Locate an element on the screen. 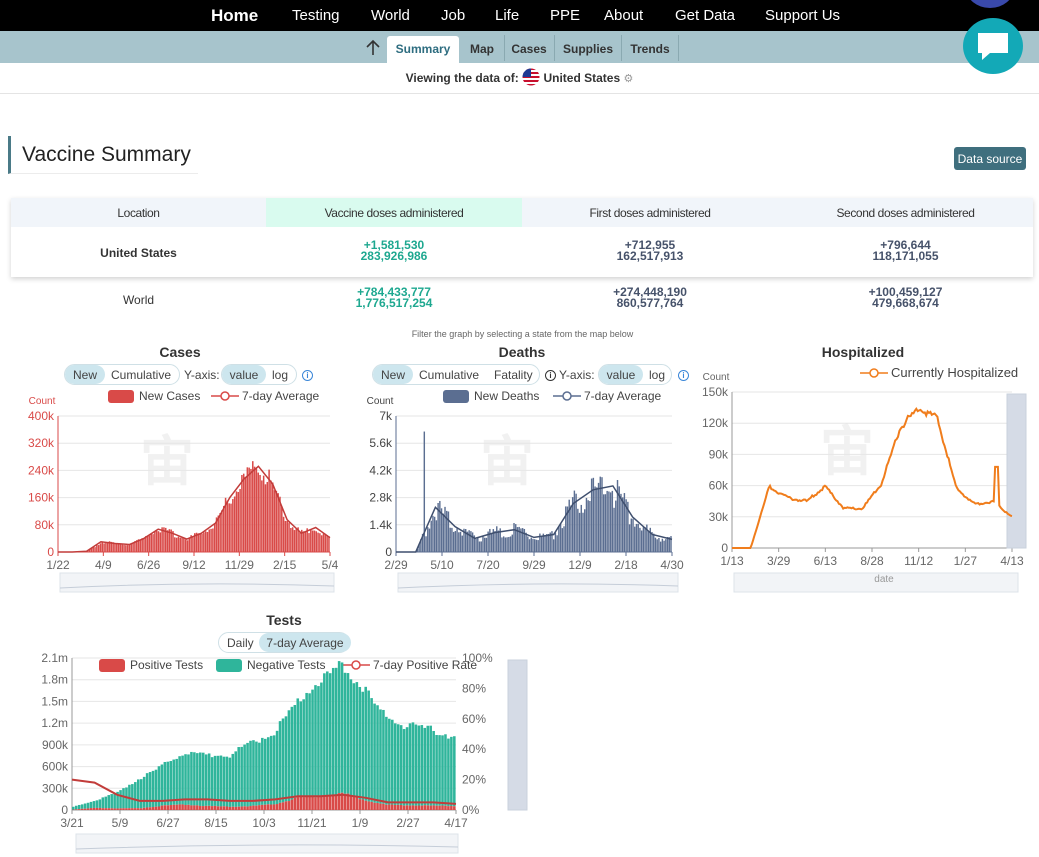  legend-swatch is located at coordinates (229, 665).